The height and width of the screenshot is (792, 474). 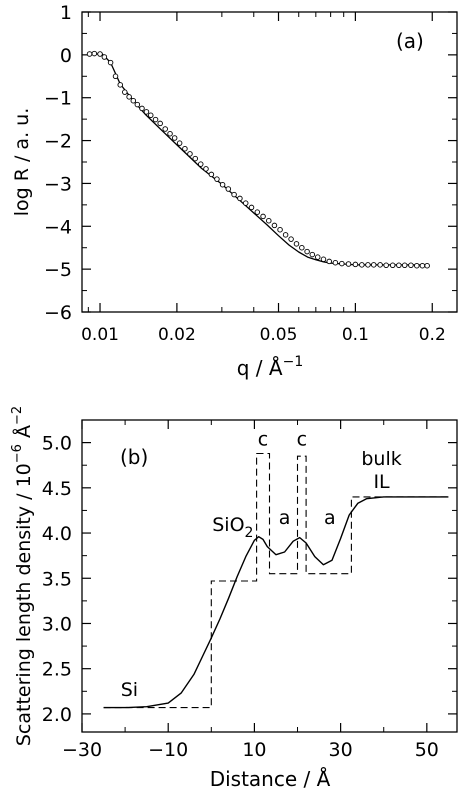 What do you see at coordinates (270, 367) in the screenshot?
I see `panel-a-xlabel: q / Å−1` at bounding box center [270, 367].